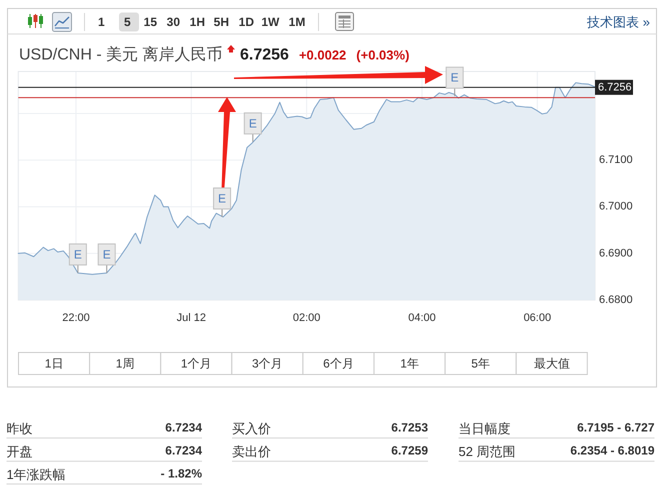 This screenshot has height=487, width=667. What do you see at coordinates (615, 87) in the screenshot?
I see `ref-line-label: 6.7256` at bounding box center [615, 87].